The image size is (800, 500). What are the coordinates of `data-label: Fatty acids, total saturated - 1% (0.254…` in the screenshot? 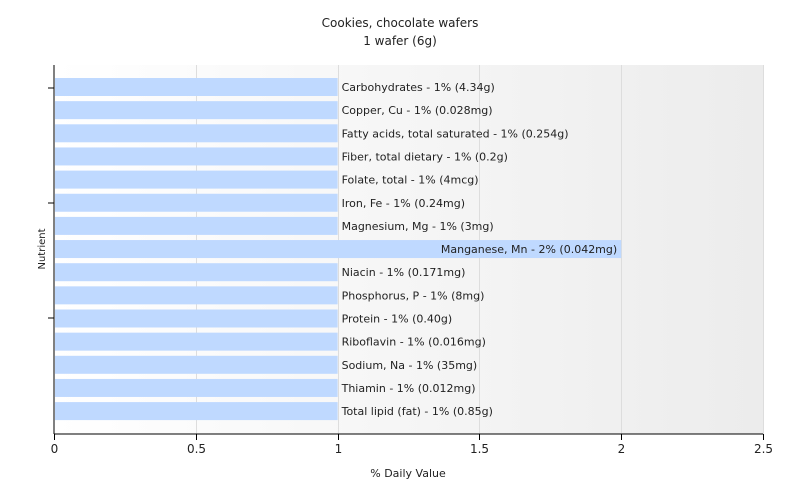 It's located at (455, 133).